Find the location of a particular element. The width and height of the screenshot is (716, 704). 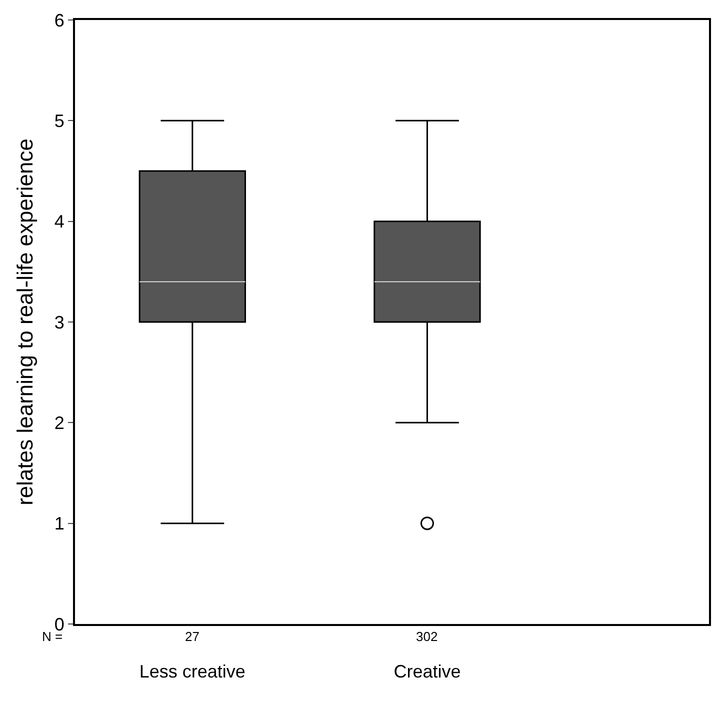

y-tick-label: 1 is located at coordinates (59, 524).